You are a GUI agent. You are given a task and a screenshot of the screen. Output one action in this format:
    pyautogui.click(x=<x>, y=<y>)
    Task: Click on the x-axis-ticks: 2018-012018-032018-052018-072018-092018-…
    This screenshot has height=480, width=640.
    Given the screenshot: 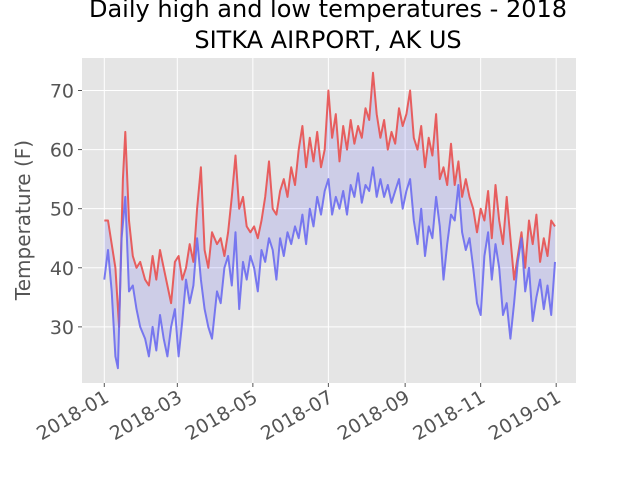 What is the action you would take?
    pyautogui.click(x=299, y=414)
    